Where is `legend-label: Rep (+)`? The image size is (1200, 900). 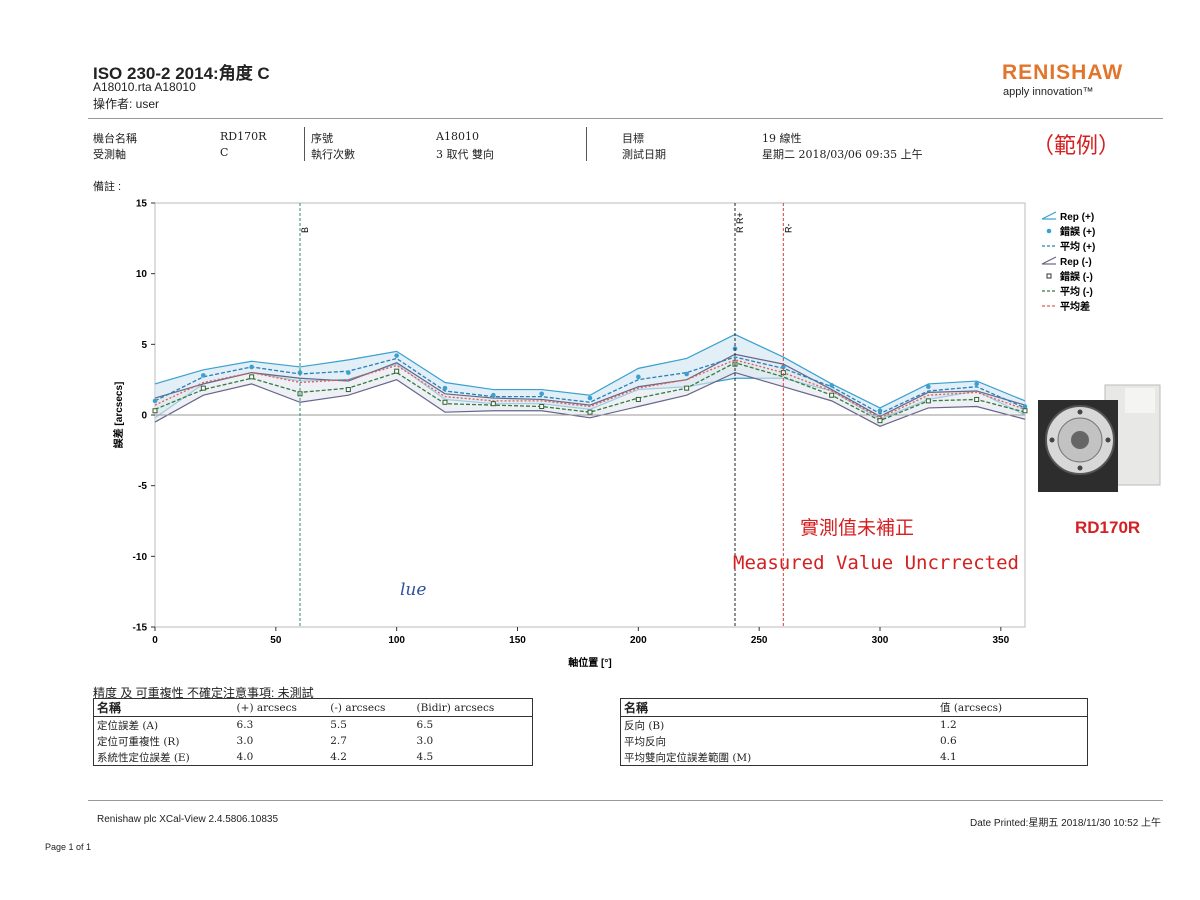
legend-label: Rep (+) is located at coordinates (1077, 217).